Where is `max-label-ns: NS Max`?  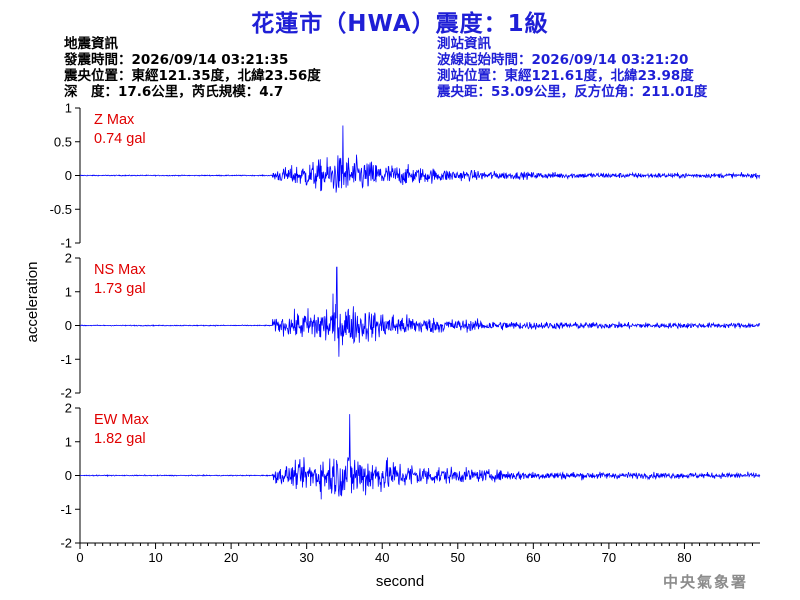 max-label-ns: NS Max is located at coordinates (120, 270).